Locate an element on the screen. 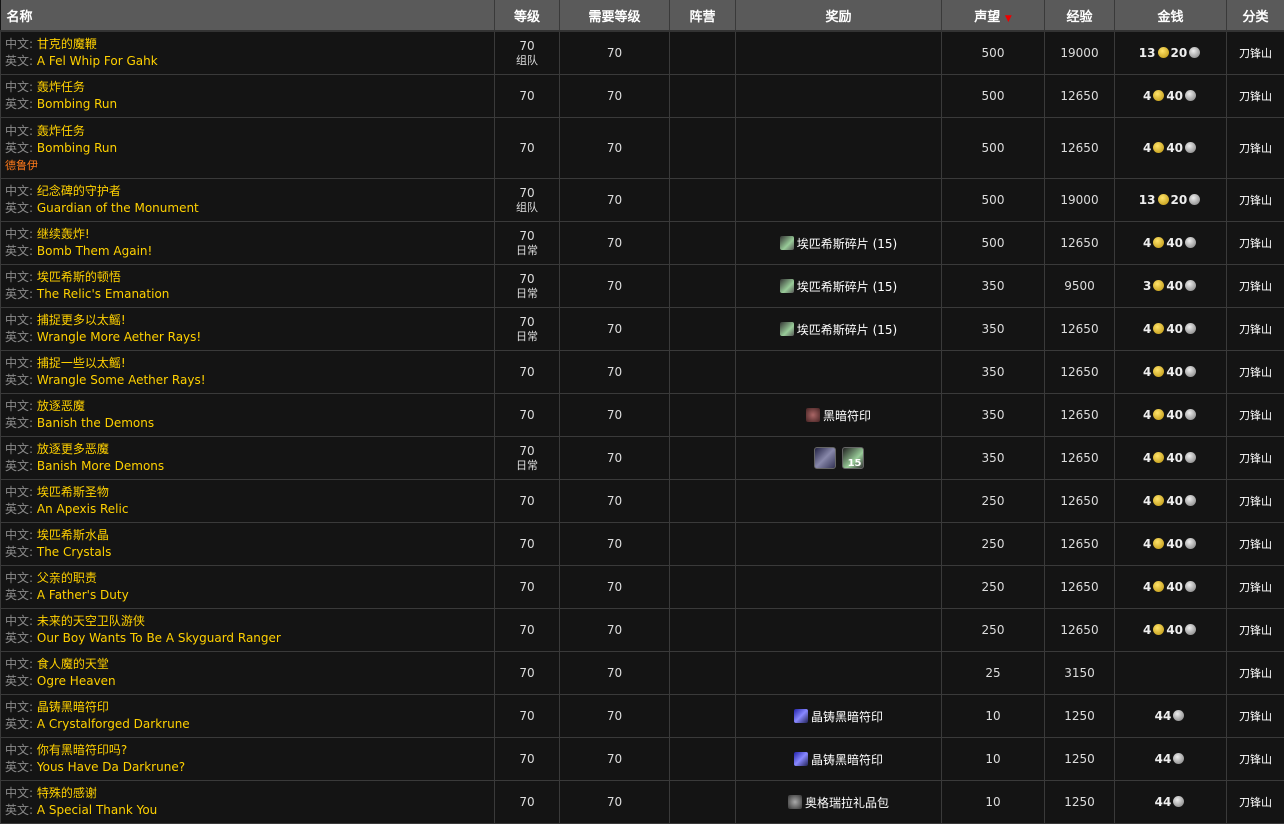 The image size is (1284, 824). col-reputation: 声望 ▼ is located at coordinates (993, 15).